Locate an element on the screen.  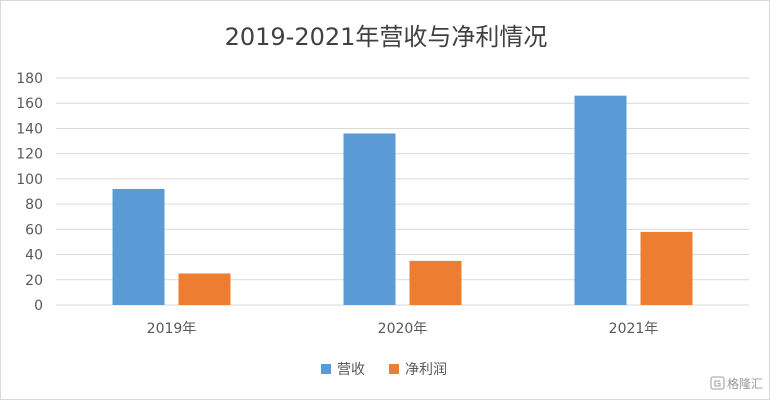
y-axis-ticks: 0 20 40 60 80 100 120 140 160 180 is located at coordinates (29, 192).